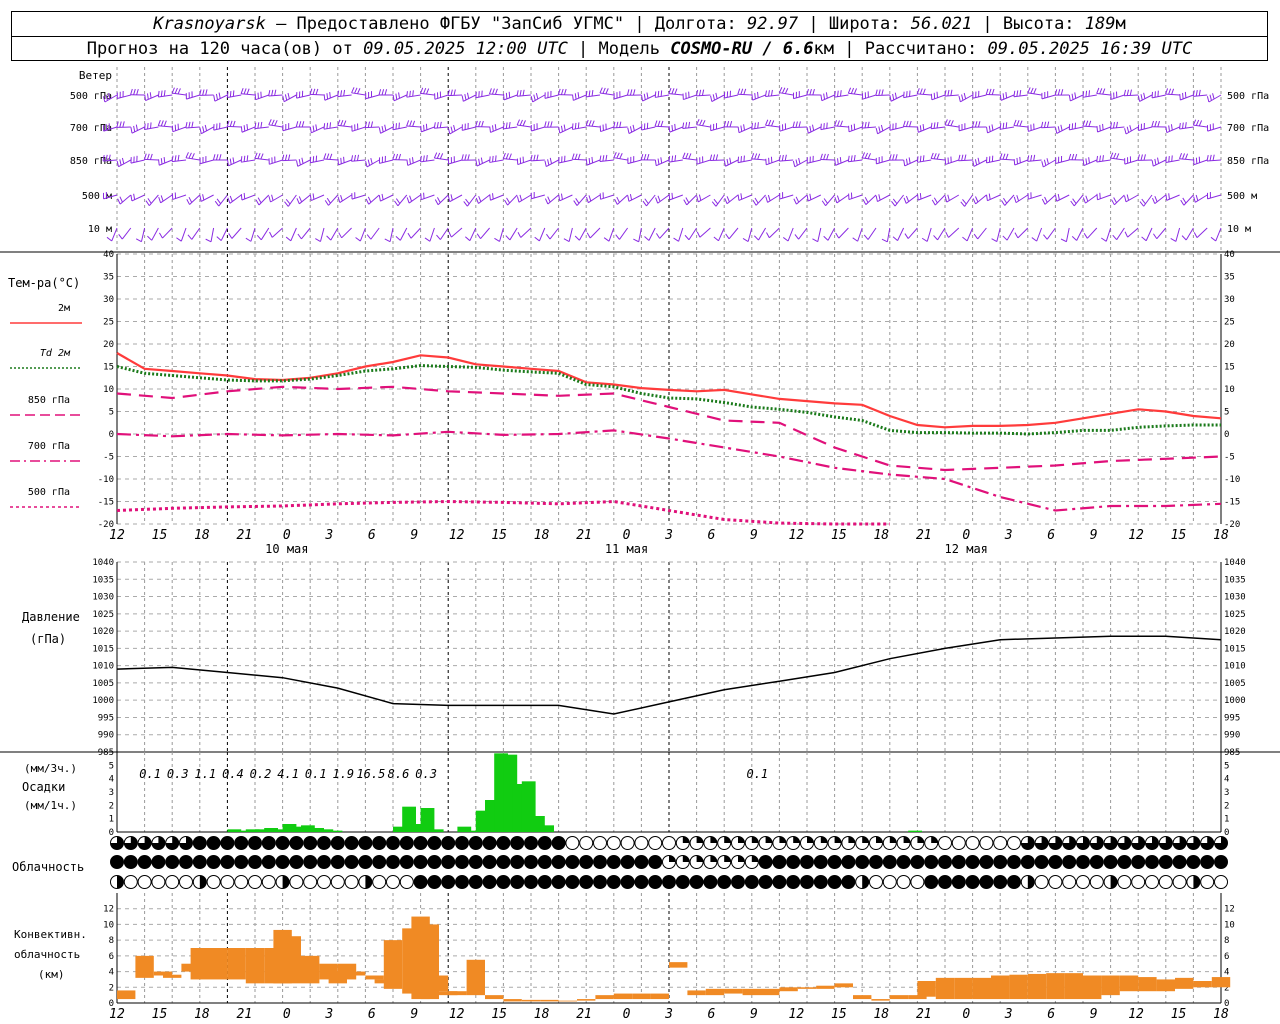 This screenshot has height=1024, width=1280. What do you see at coordinates (43, 787) in the screenshot?
I see `prec-title: Осадки` at bounding box center [43, 787].